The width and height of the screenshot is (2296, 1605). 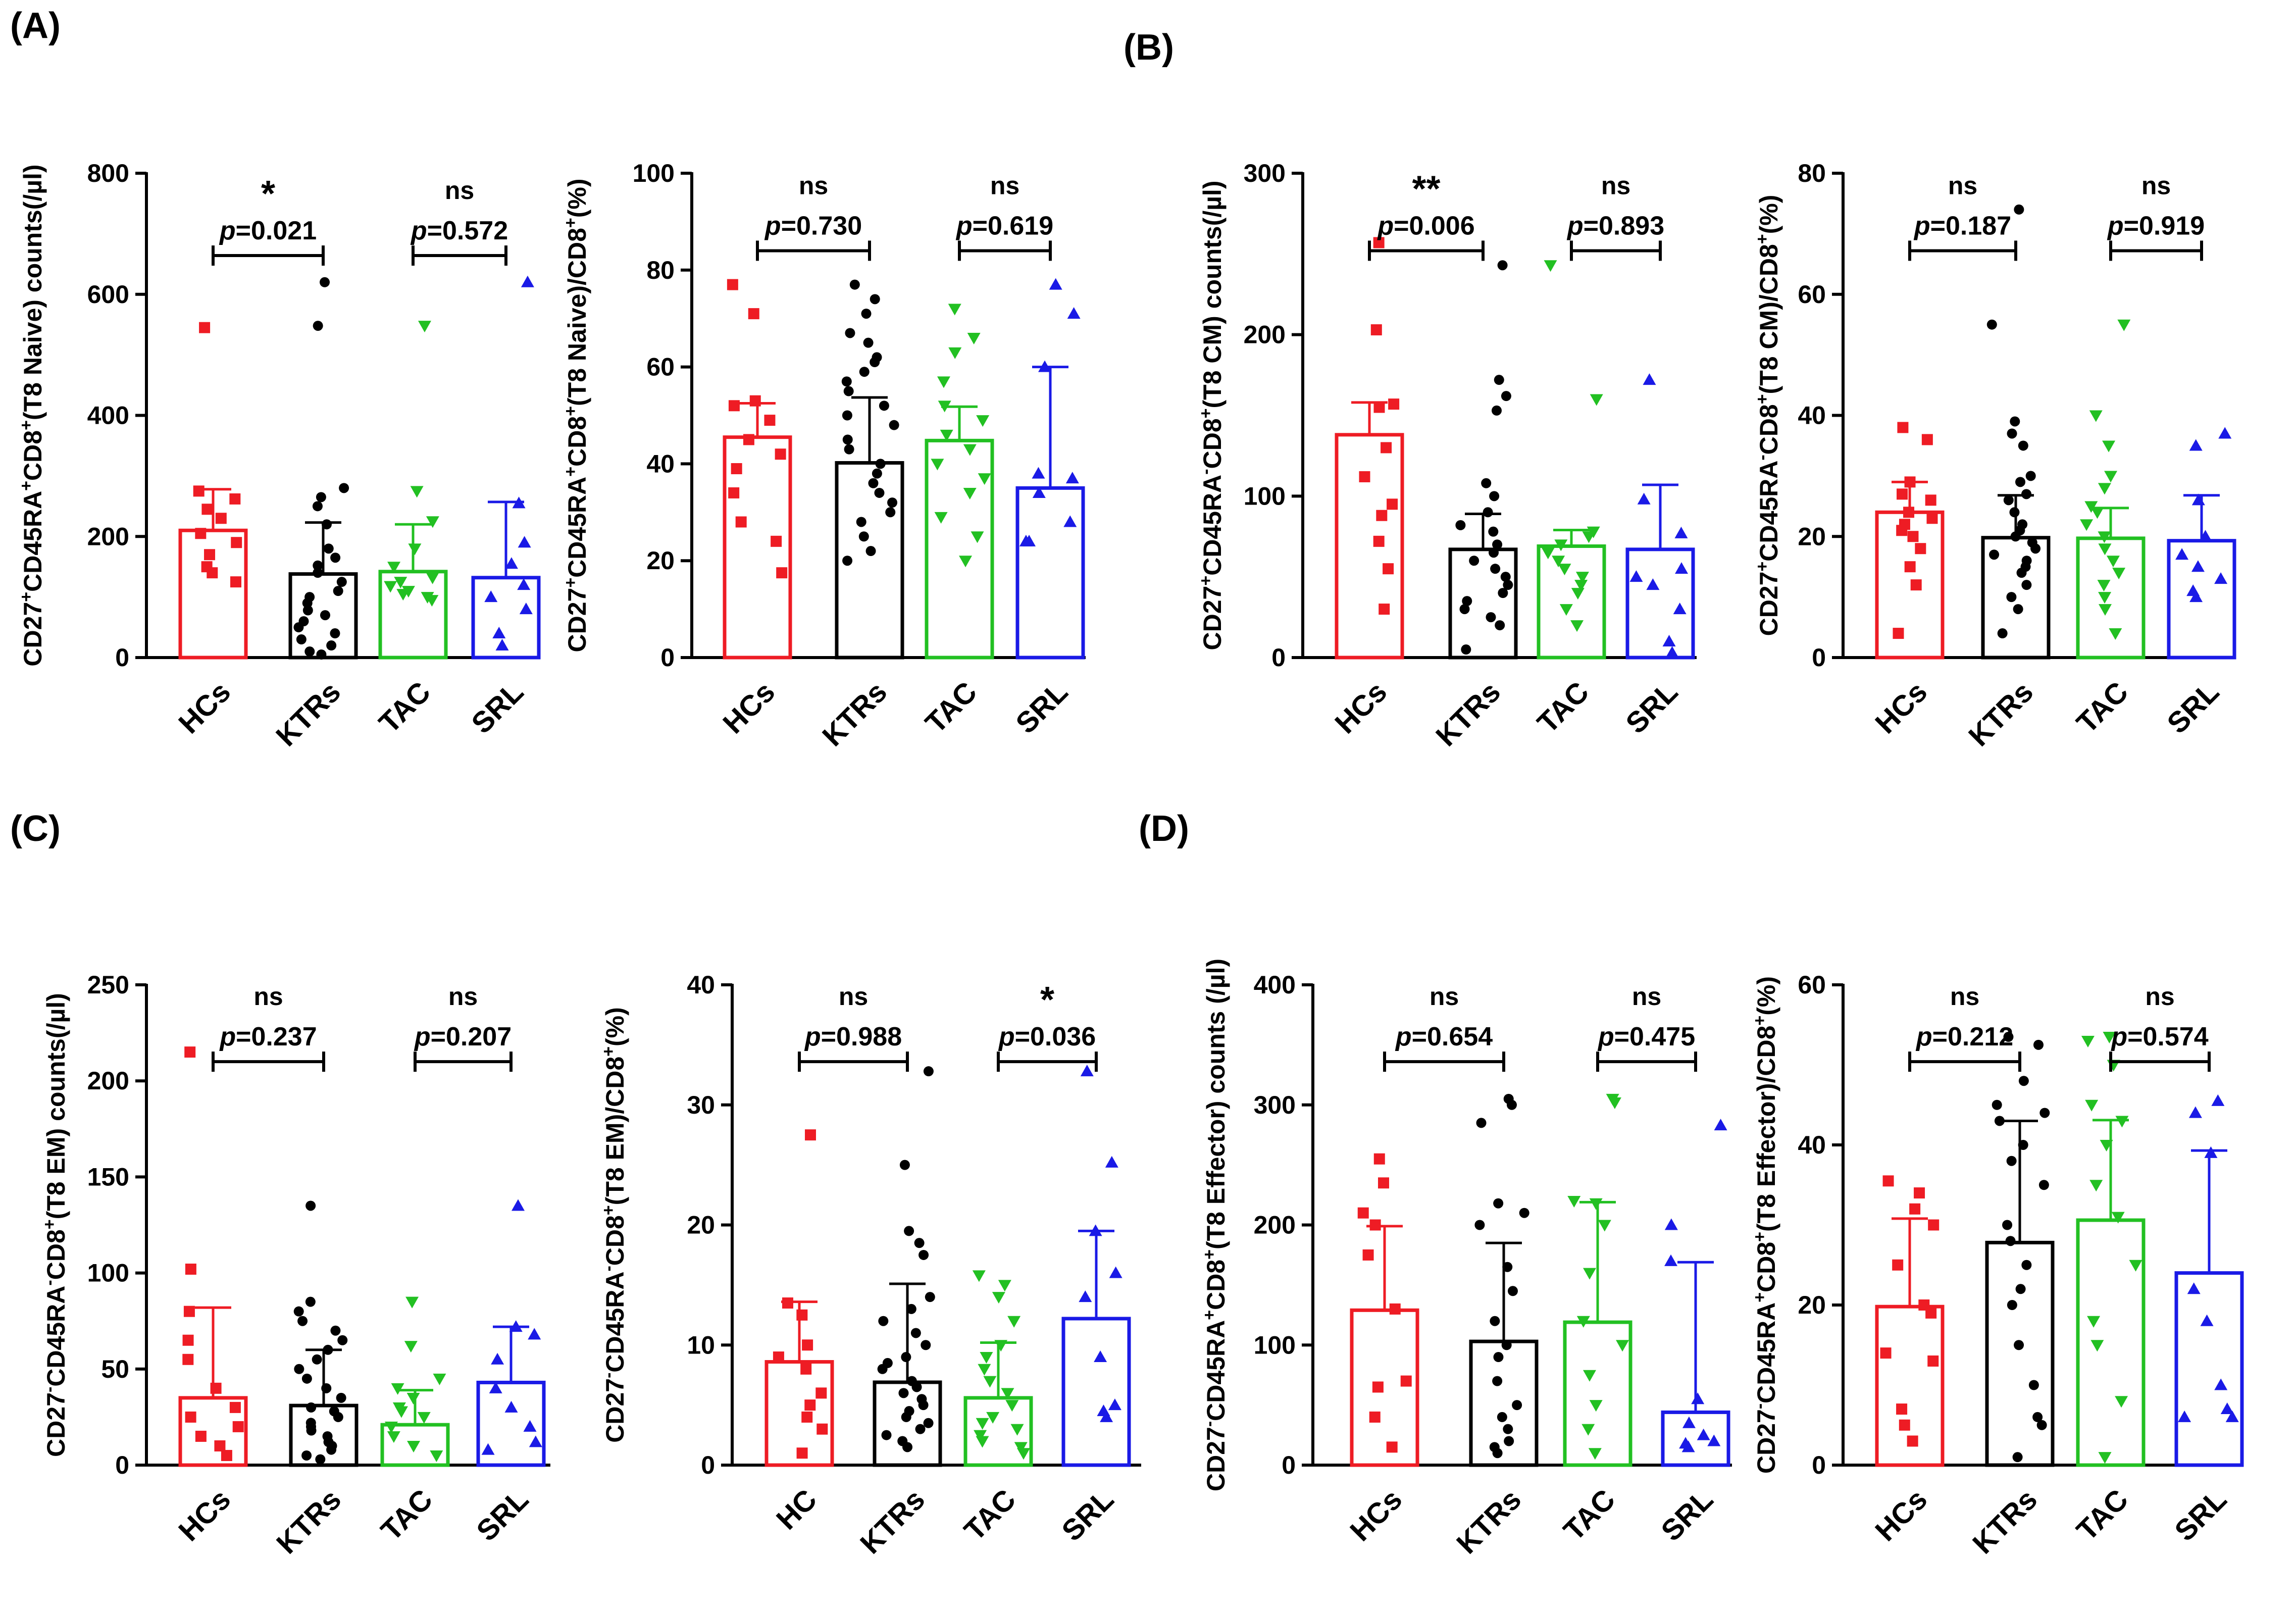 What do you see at coordinates (2159, 997) in the screenshot?
I see `significance-label: ns` at bounding box center [2159, 997].